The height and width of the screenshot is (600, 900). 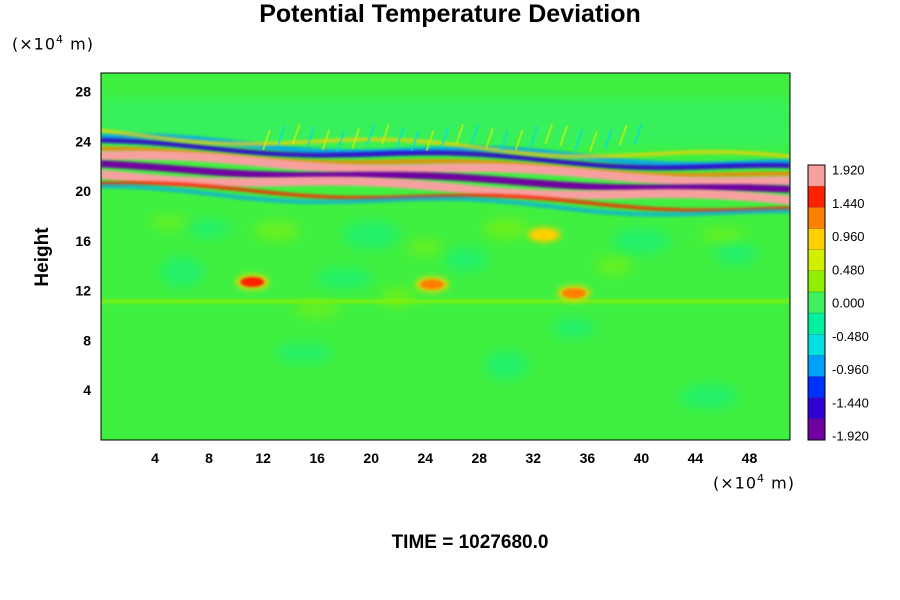 I want to click on y-tick-label: 24, so click(x=83, y=141).